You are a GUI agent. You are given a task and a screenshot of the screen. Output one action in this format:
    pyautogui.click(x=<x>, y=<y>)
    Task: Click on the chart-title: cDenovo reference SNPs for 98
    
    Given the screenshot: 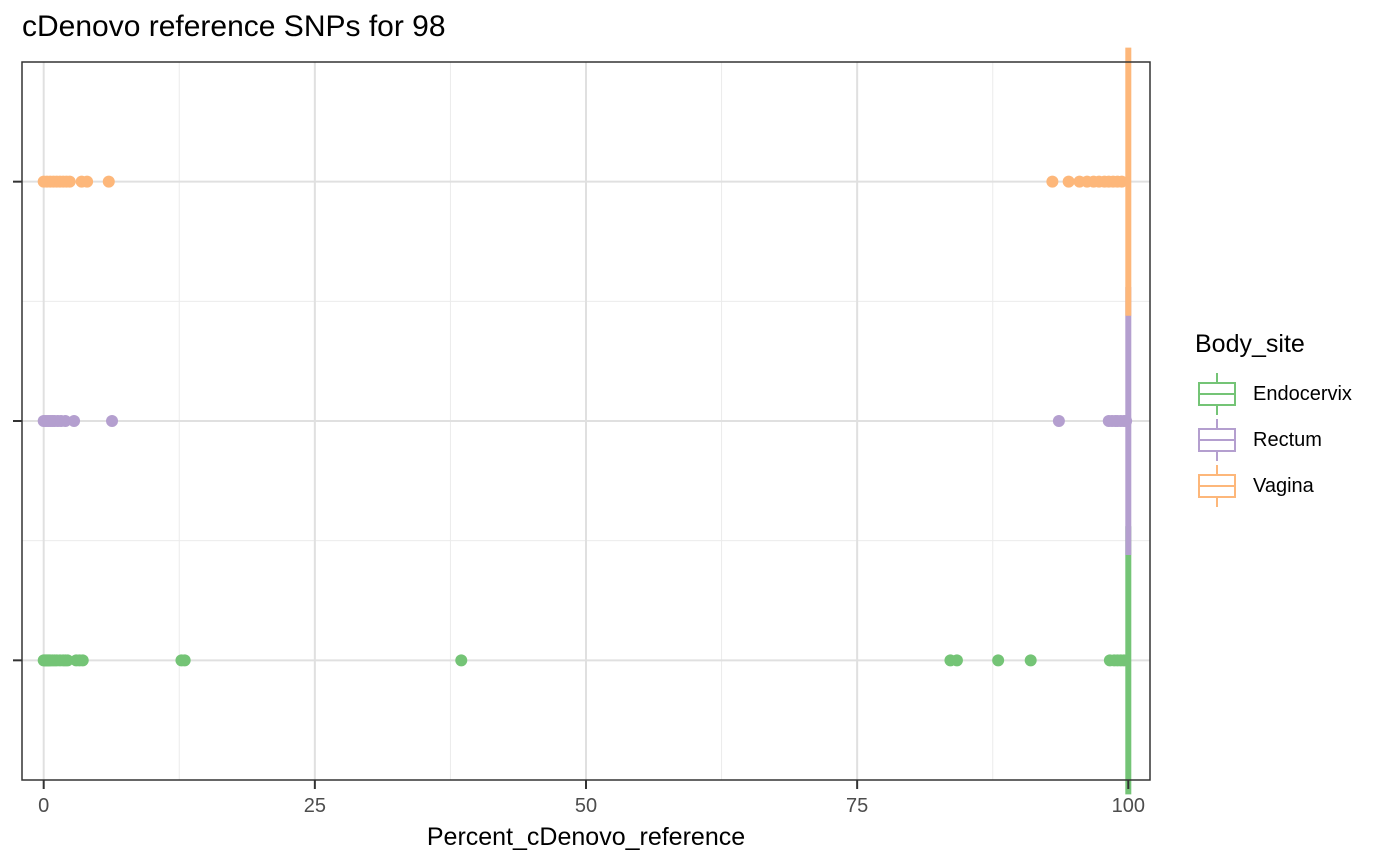 What is the action you would take?
    pyautogui.click(x=234, y=26)
    